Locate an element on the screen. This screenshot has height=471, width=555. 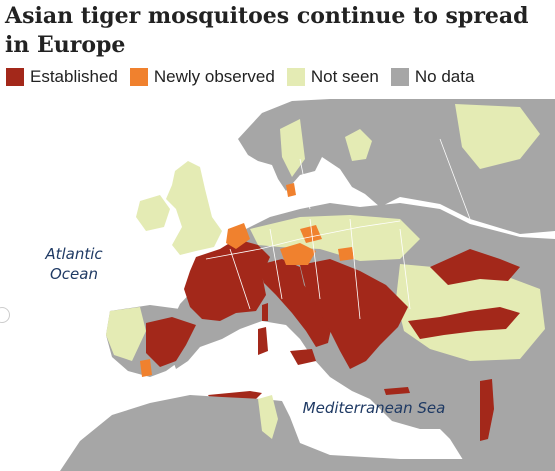
legend-item-established: Established is located at coordinates (62, 77).